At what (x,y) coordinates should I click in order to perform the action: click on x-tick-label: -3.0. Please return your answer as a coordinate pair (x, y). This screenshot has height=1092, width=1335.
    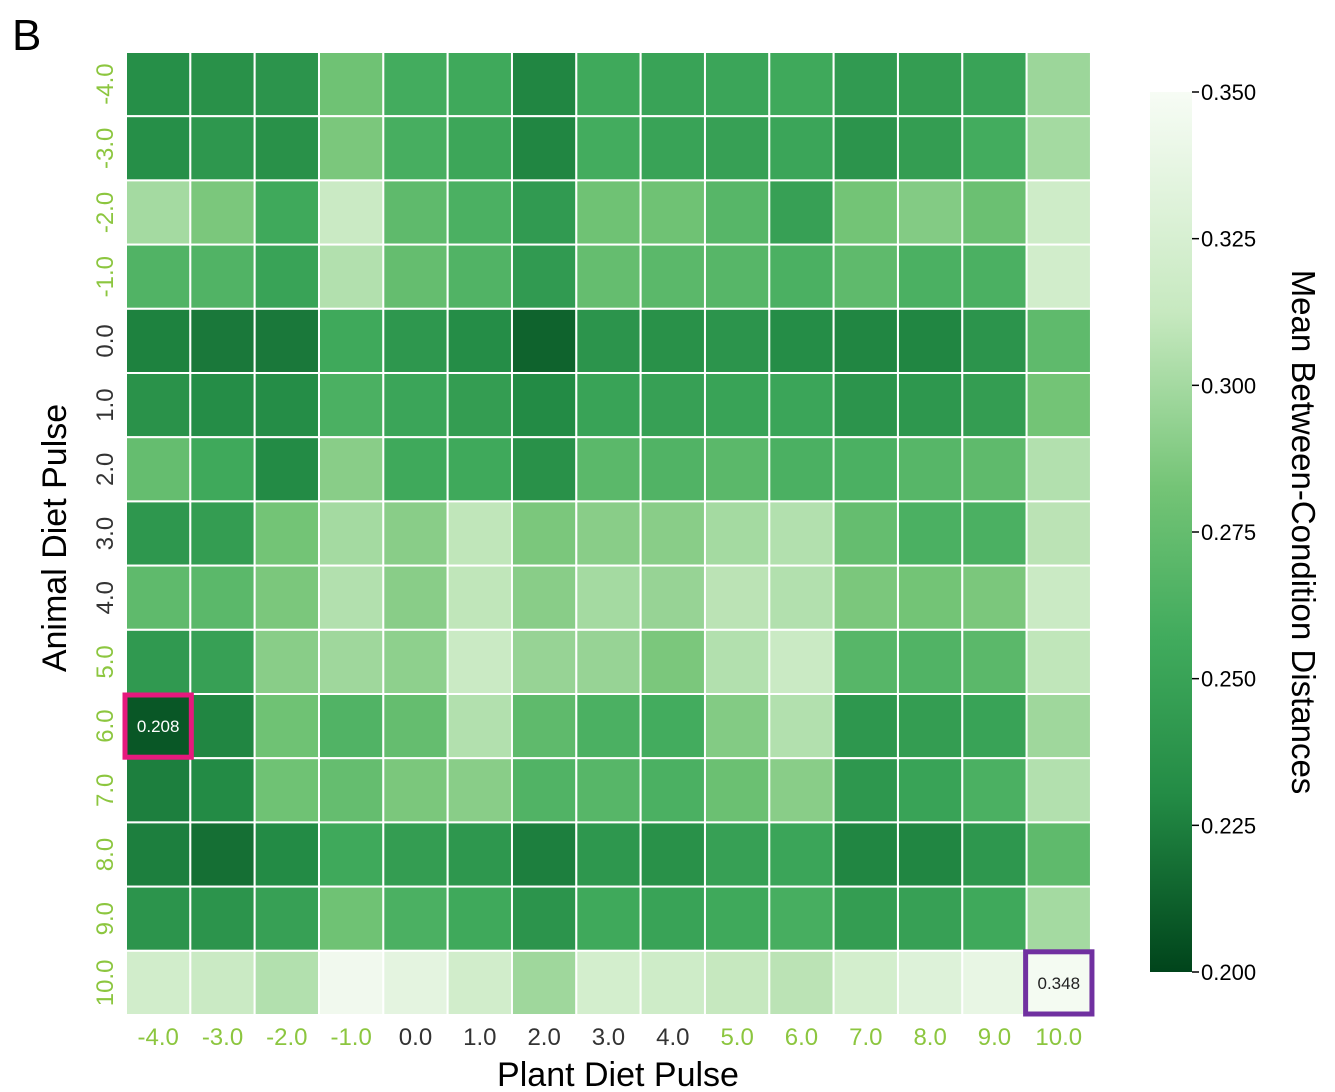
    Looking at the image, I should click on (222, 1037).